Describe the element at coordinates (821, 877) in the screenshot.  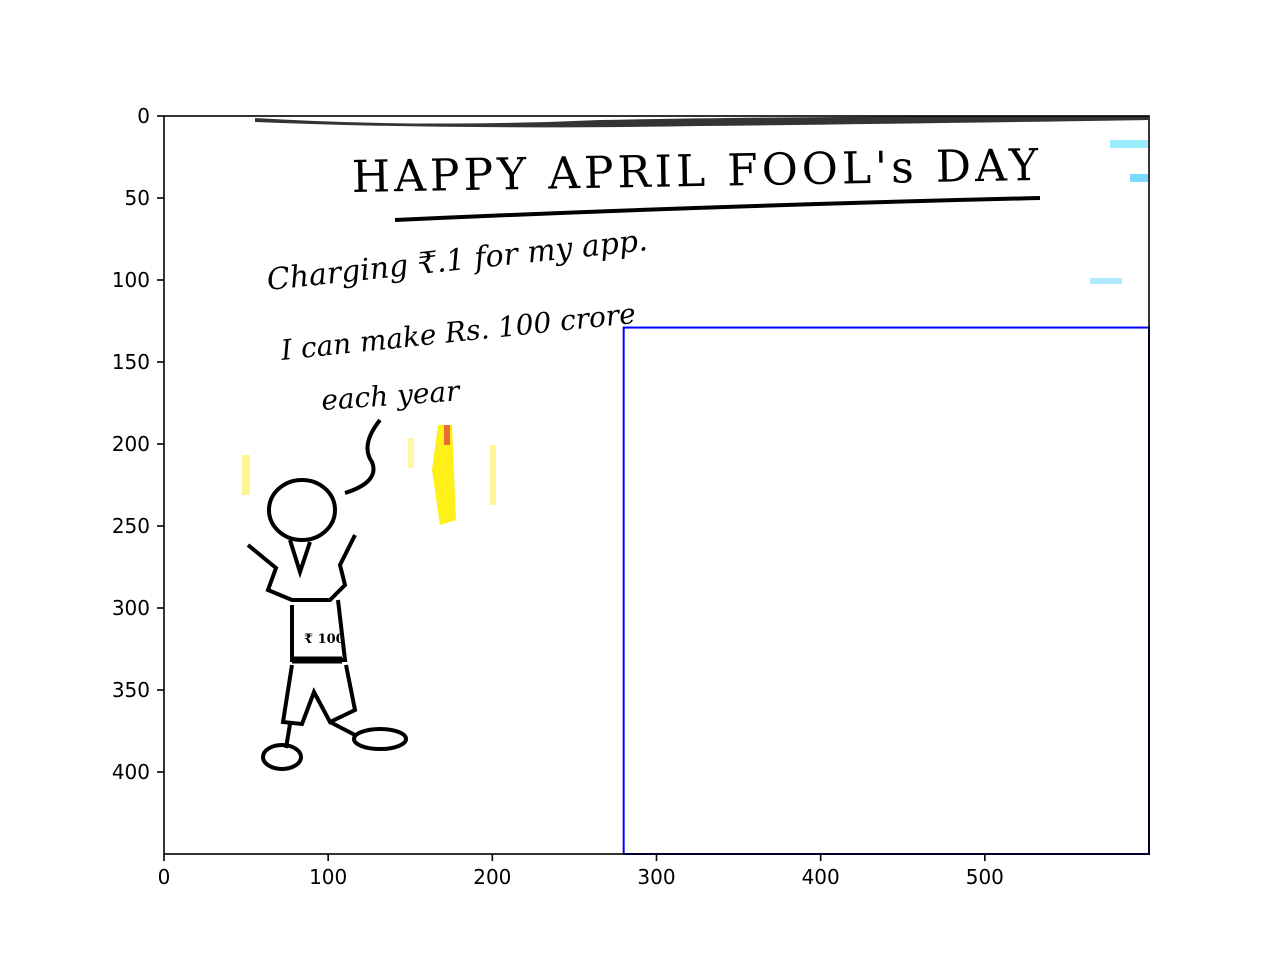
I see `x-tick-label: 400` at that location.